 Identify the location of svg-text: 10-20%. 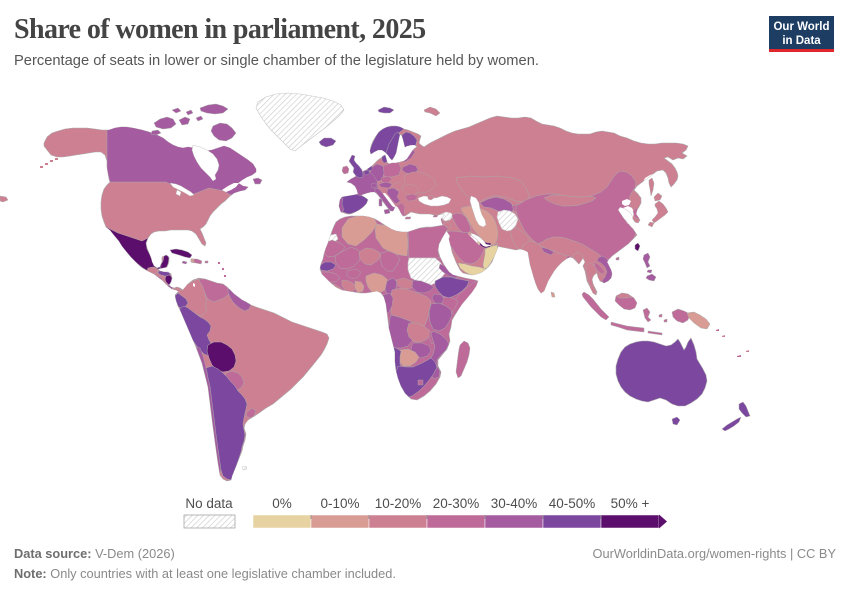
(398, 503).